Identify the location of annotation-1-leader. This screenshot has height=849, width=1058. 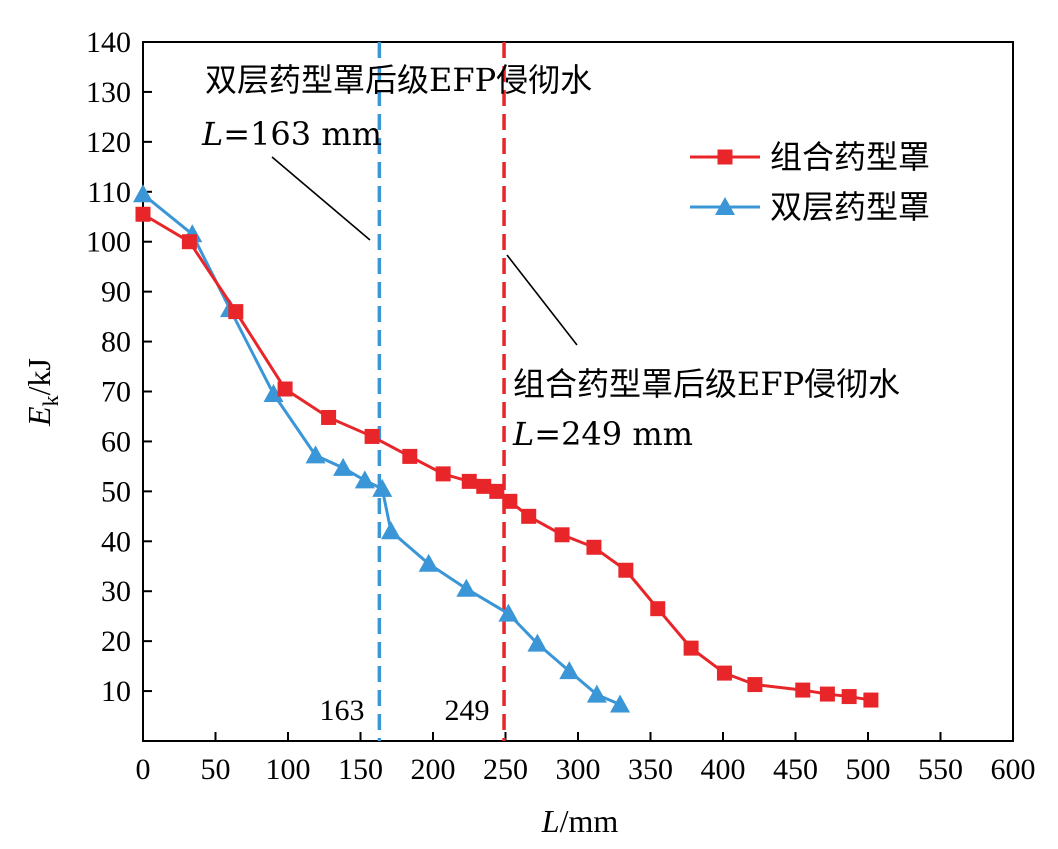
(321, 198).